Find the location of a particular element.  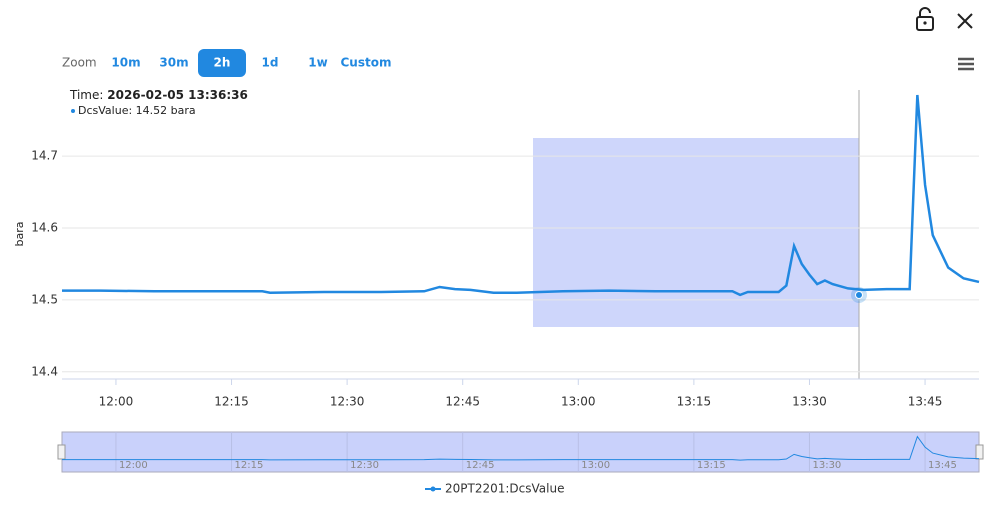

legend-dot is located at coordinates (433, 489).